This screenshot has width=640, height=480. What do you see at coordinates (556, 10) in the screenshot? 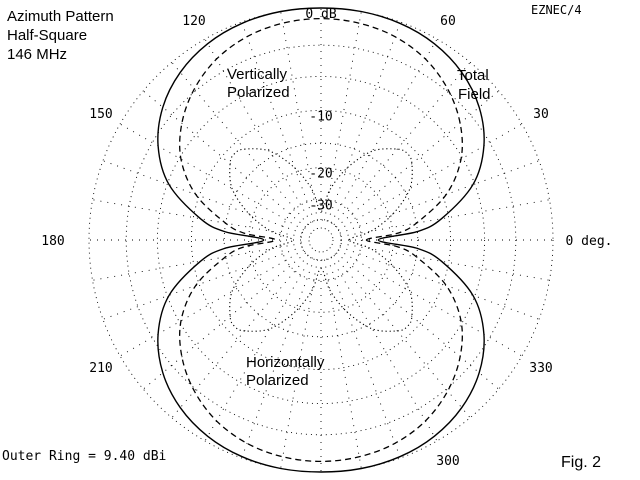
I see `program-label: EZNEC/4` at bounding box center [556, 10].